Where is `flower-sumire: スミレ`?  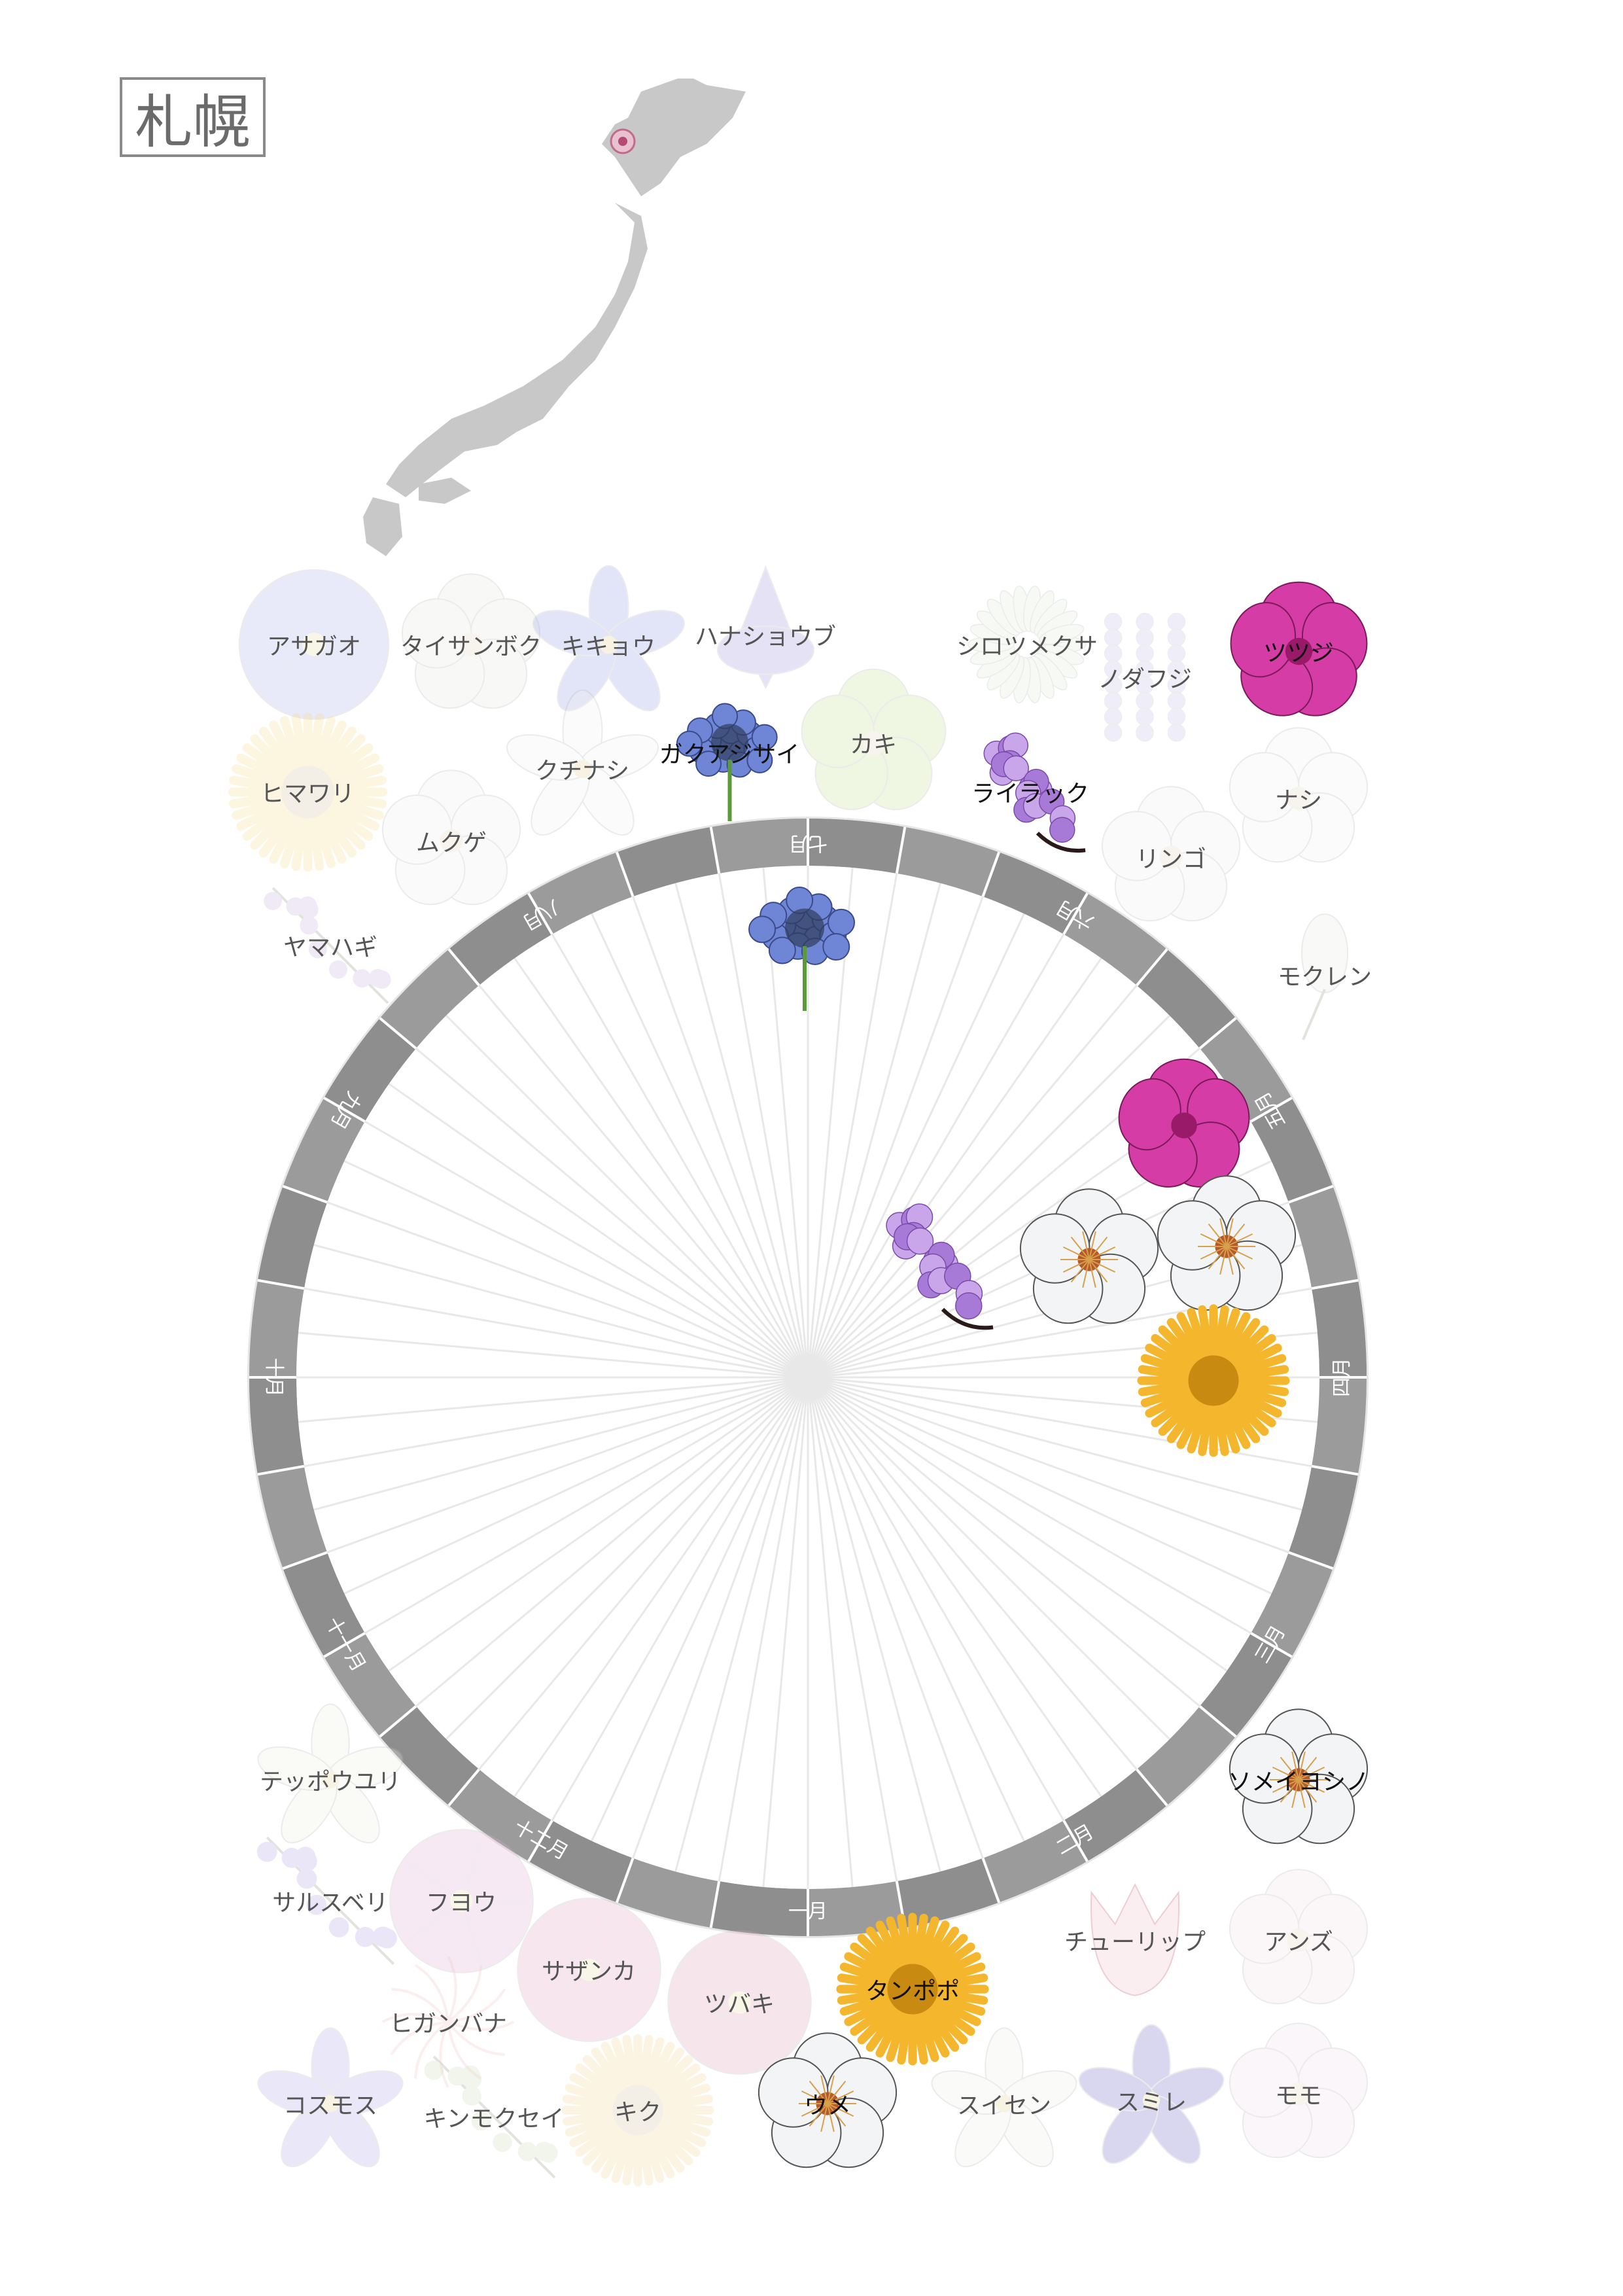 flower-sumire: スミレ is located at coordinates (1151, 2100).